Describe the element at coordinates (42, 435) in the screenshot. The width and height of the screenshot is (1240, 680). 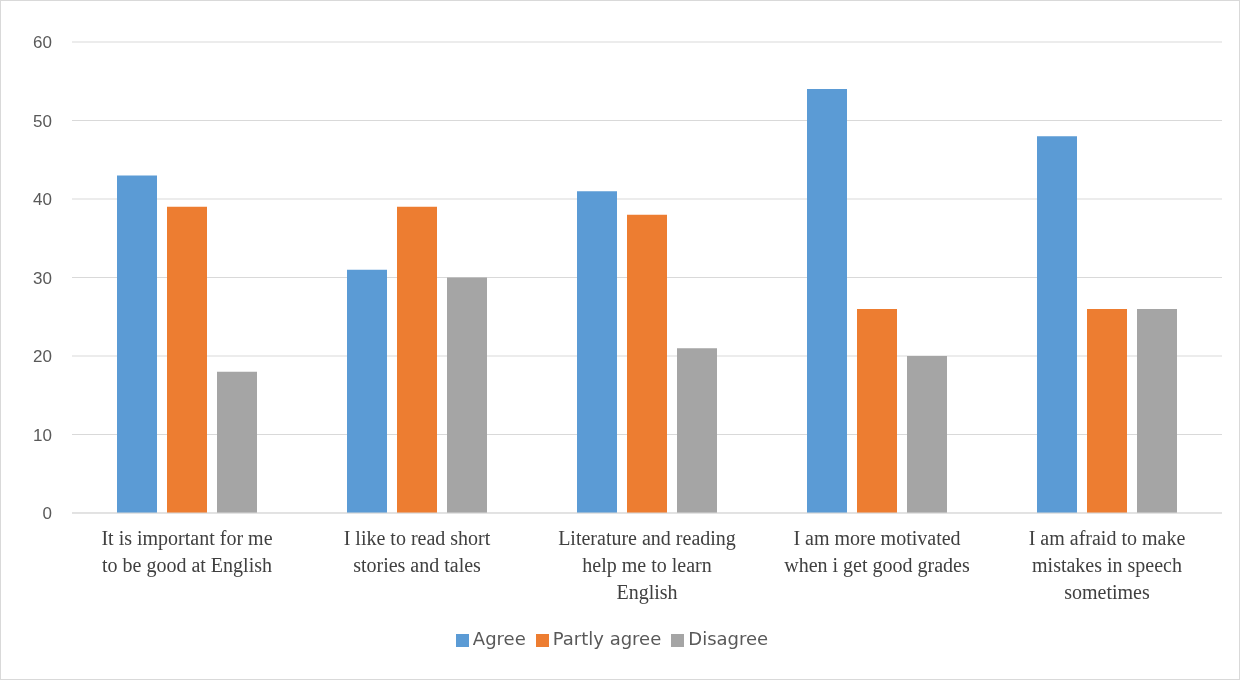
I see `y-tick-label: 10` at that location.